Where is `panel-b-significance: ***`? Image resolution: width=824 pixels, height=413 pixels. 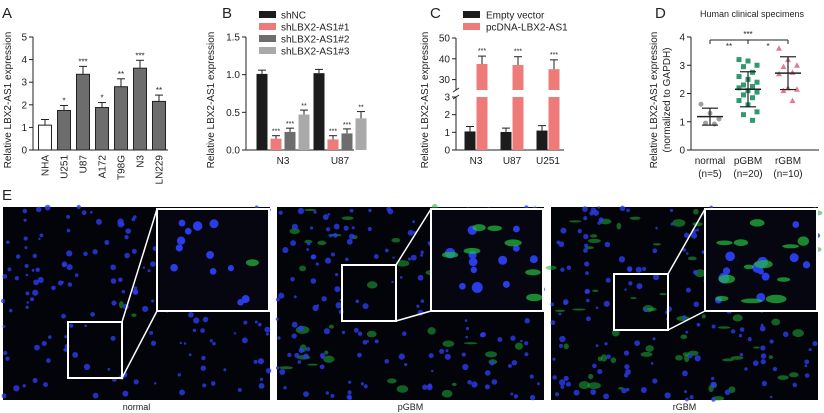 panel-b-significance: *** is located at coordinates (276, 132).